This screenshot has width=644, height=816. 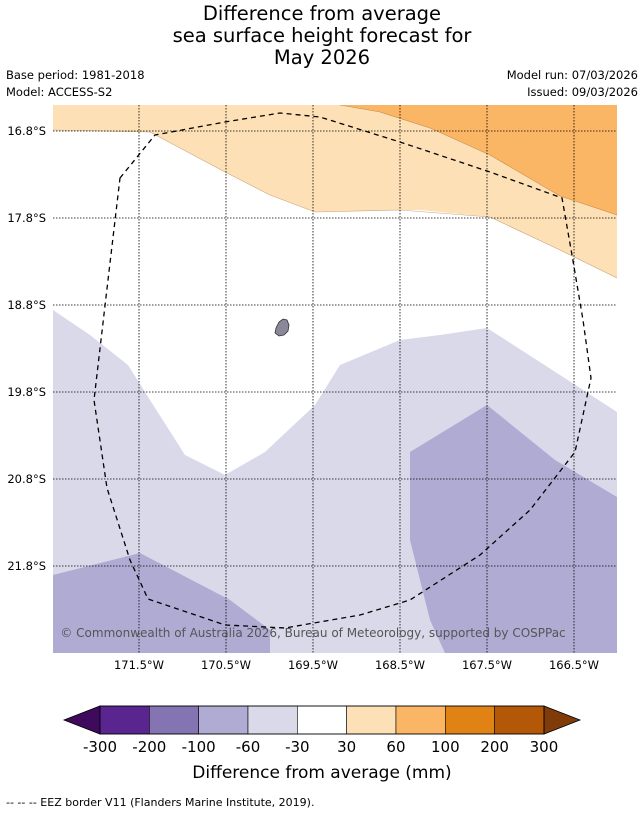 I want to click on colorbar-tick-label: -60, so click(x=248, y=747).